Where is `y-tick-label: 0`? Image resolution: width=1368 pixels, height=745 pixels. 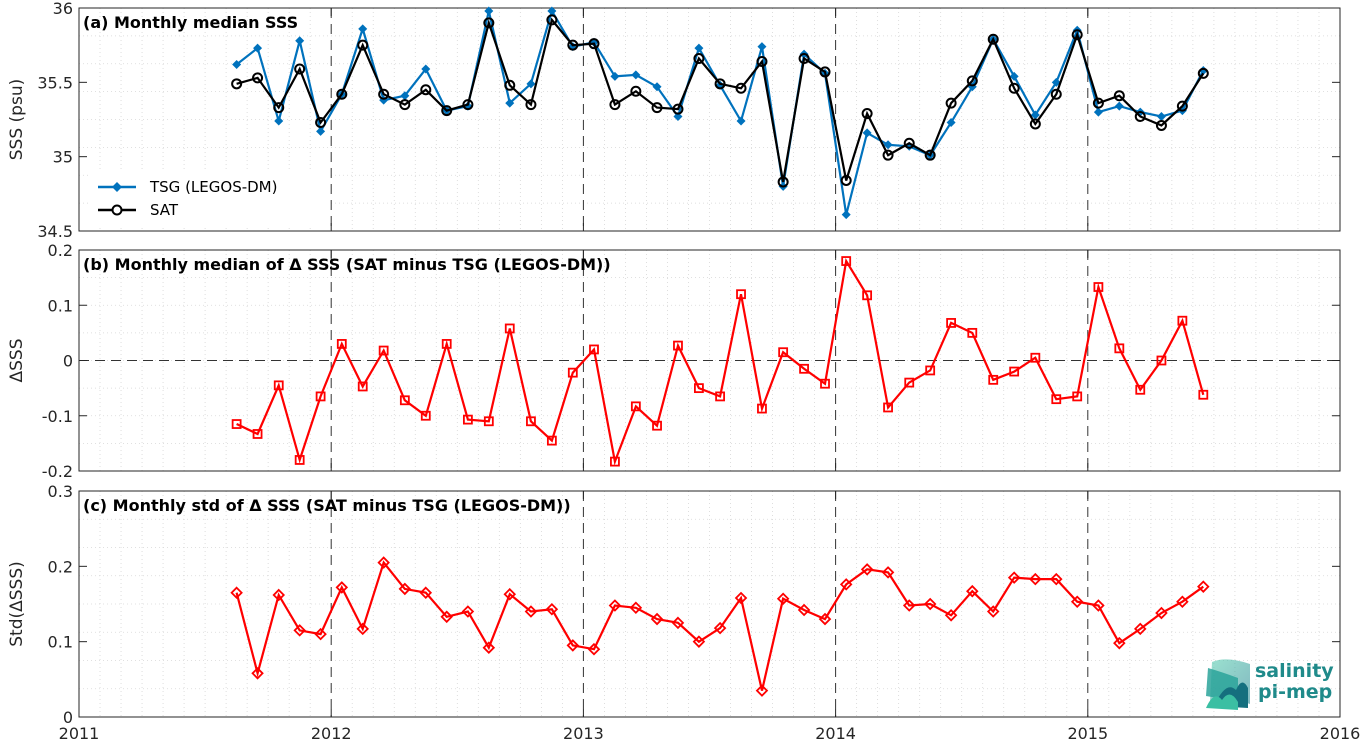
y-tick-label: 0 is located at coordinates (68, 717).